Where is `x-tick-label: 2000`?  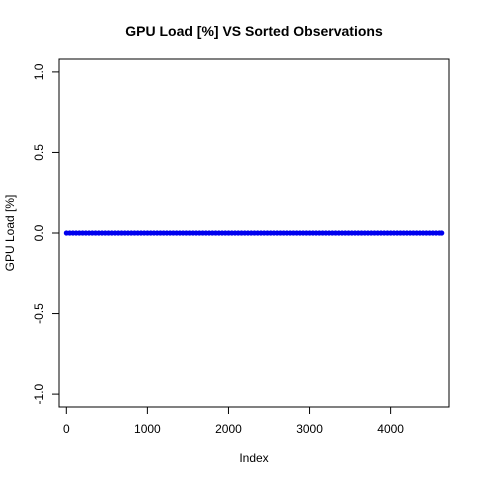
x-tick-label: 2000 is located at coordinates (228, 429).